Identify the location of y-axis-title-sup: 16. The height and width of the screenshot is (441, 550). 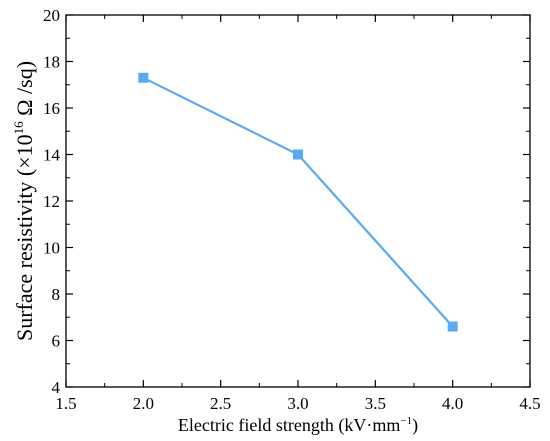
(18, 128).